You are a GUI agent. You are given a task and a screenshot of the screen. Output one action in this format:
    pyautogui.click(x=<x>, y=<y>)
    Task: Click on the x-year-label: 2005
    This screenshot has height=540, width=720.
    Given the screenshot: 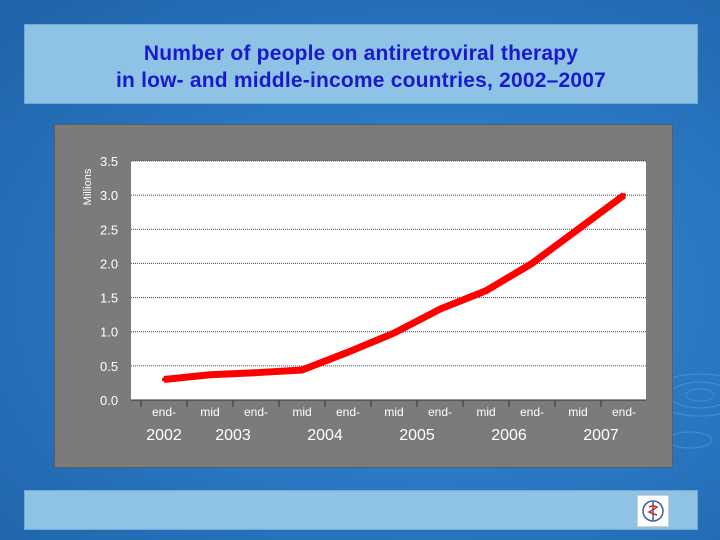 What is the action you would take?
    pyautogui.click(x=417, y=435)
    